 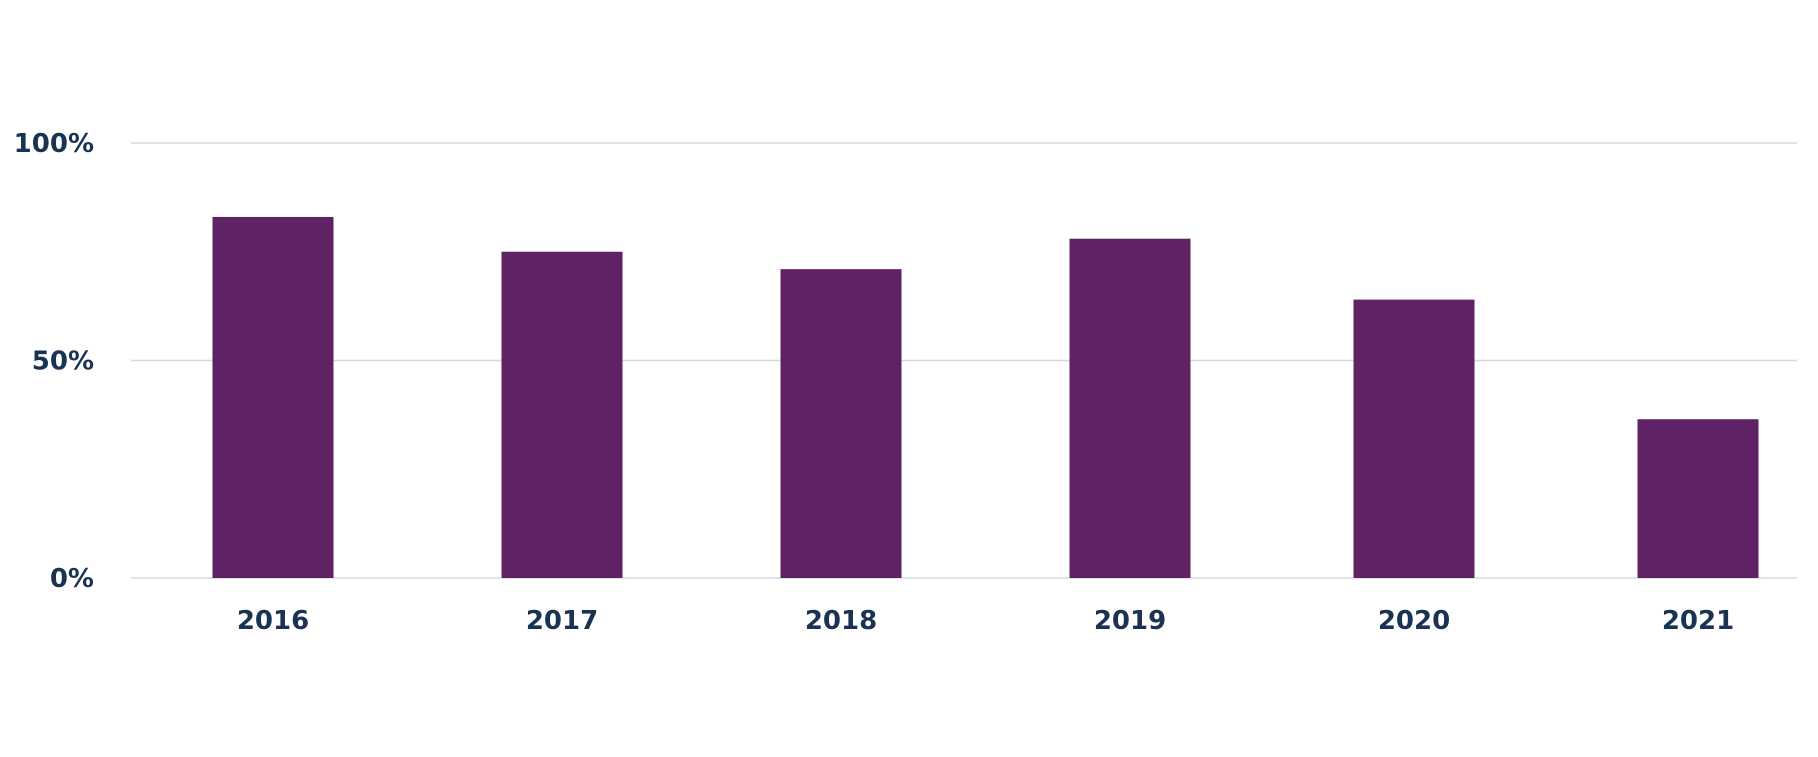 What do you see at coordinates (1414, 621) in the screenshot?
I see `x-tick-label: 2020` at bounding box center [1414, 621].